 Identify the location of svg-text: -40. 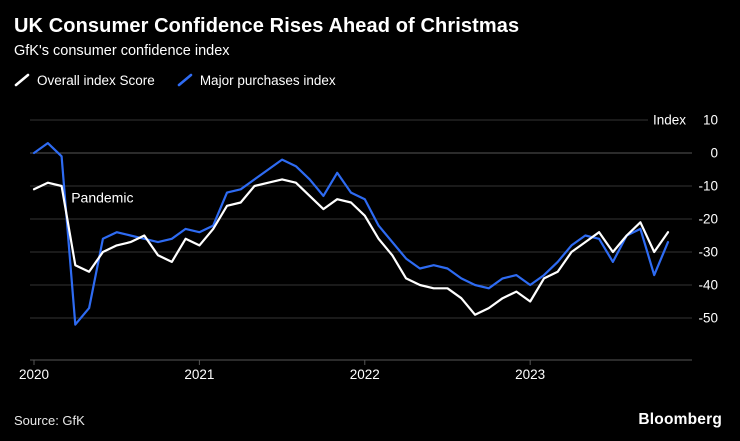
(708, 284).